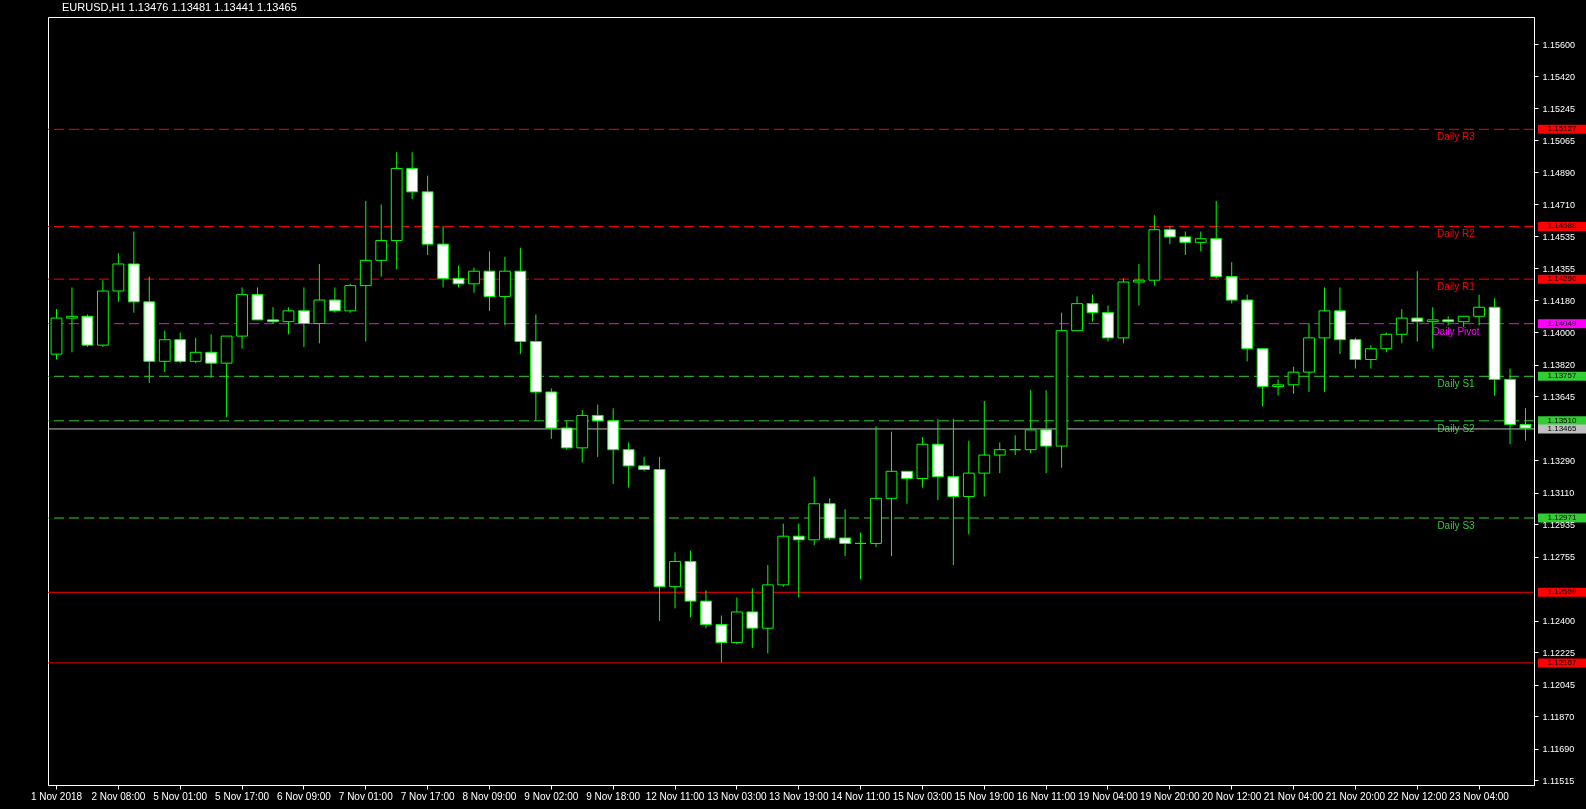 The image size is (1586, 809). I want to click on x-tick-label: 14 Nov 11:00, so click(861, 796).